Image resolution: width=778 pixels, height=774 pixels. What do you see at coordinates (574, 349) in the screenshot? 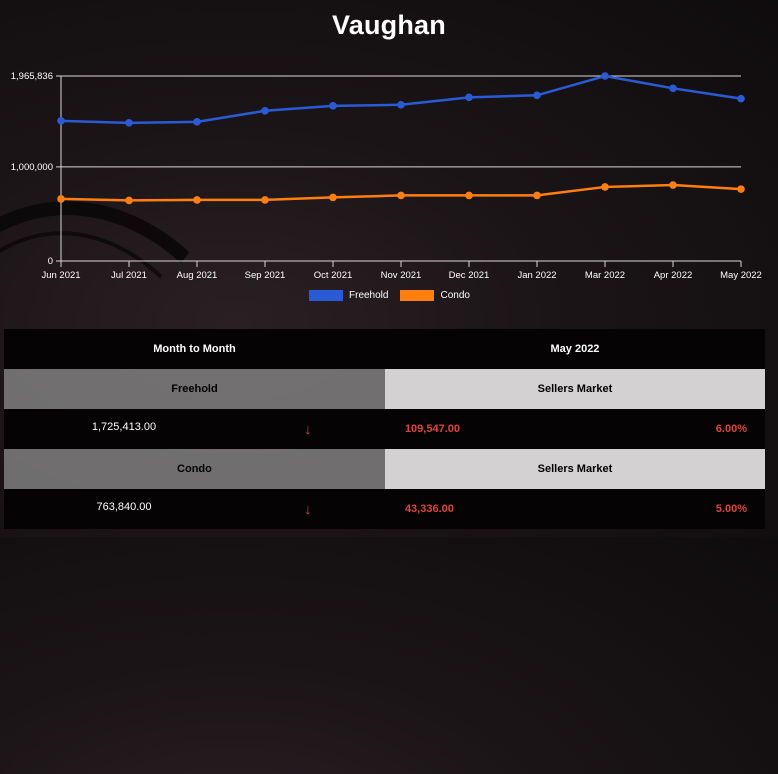
I see `header-period: May 2022` at bounding box center [574, 349].